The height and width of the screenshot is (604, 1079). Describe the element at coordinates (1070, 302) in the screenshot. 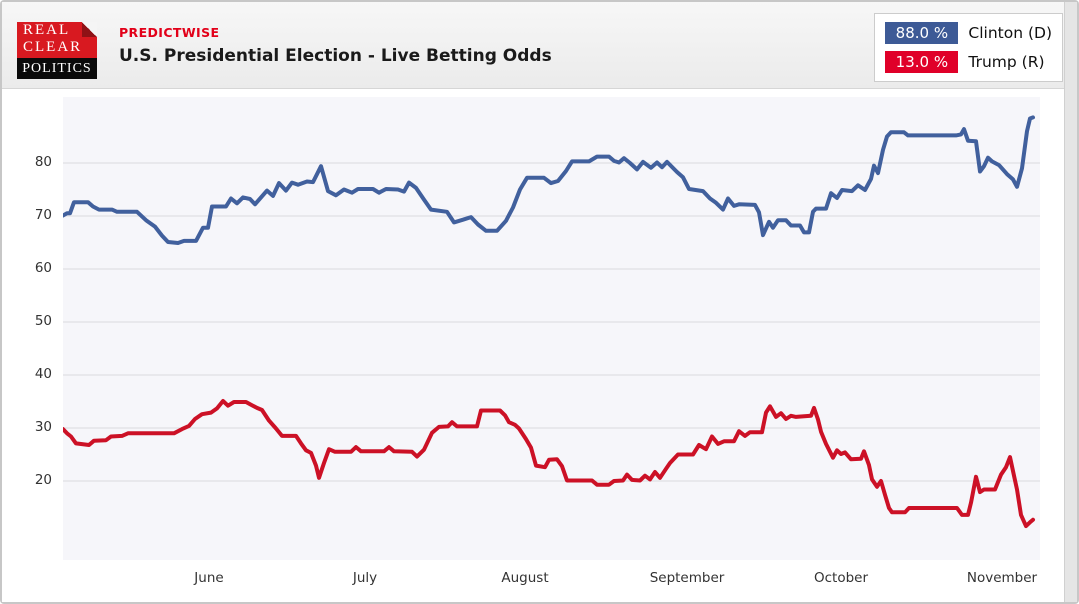

I see `right-gutter` at that location.